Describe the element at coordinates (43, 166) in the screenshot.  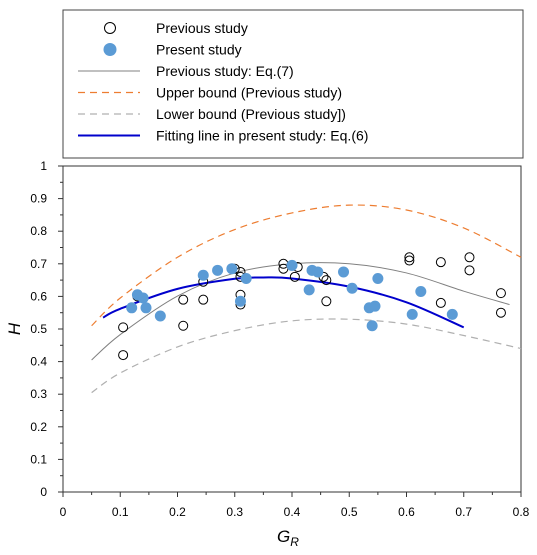
I see `y-tick-label: 1` at that location.